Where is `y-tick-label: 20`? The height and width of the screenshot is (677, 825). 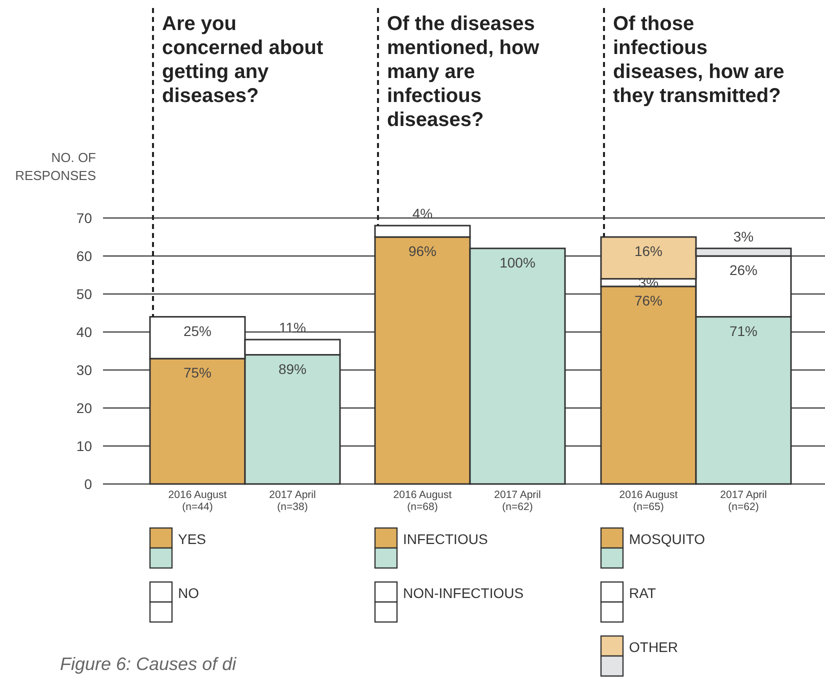 y-tick-label: 20 is located at coordinates (84, 408).